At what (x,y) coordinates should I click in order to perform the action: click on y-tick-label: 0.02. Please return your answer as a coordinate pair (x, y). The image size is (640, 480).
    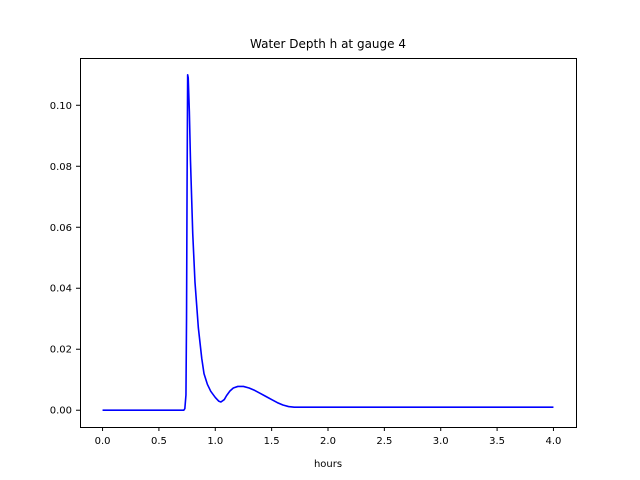
    Looking at the image, I should click on (61, 350).